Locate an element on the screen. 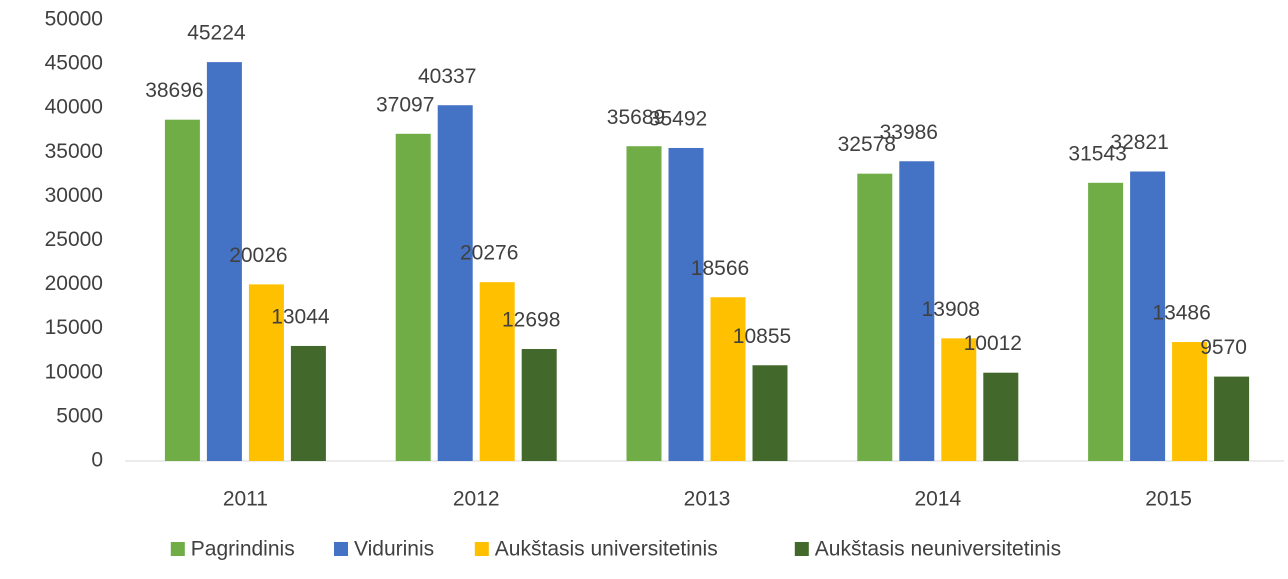  data-label: 32821 is located at coordinates (1139, 142).